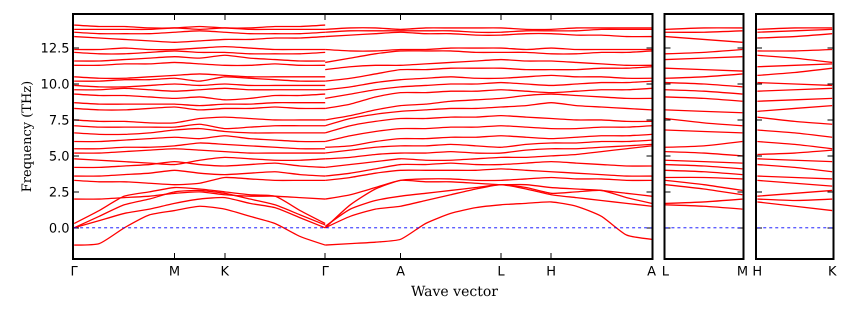 The width and height of the screenshot is (859, 310). I want to click on y-axis-title: Frequency (THz), so click(27, 136).